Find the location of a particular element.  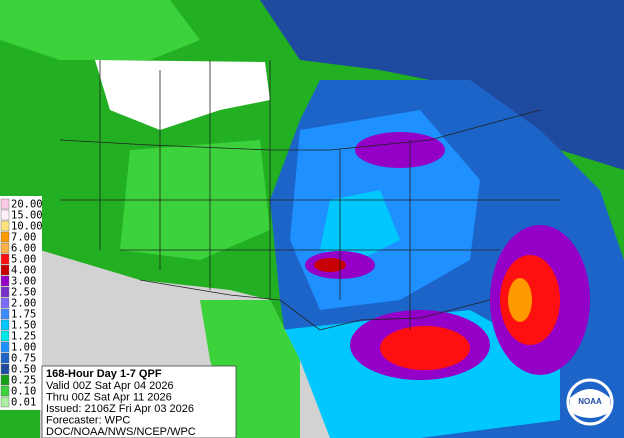

coast is located at coordinates (315, 305).